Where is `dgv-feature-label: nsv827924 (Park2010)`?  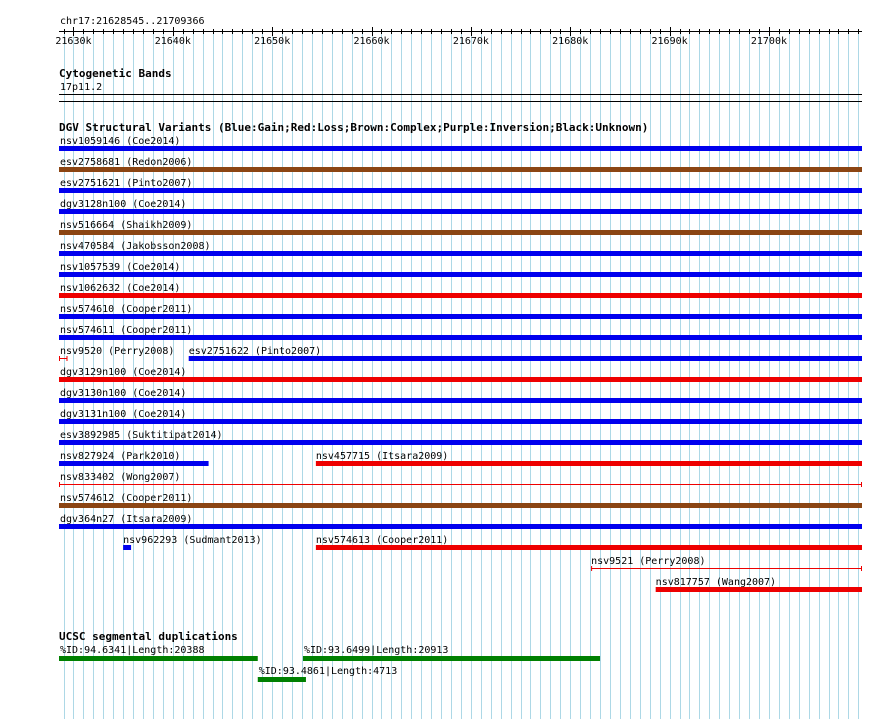 dgv-feature-label: nsv827924 (Park2010) is located at coordinates (120, 456).